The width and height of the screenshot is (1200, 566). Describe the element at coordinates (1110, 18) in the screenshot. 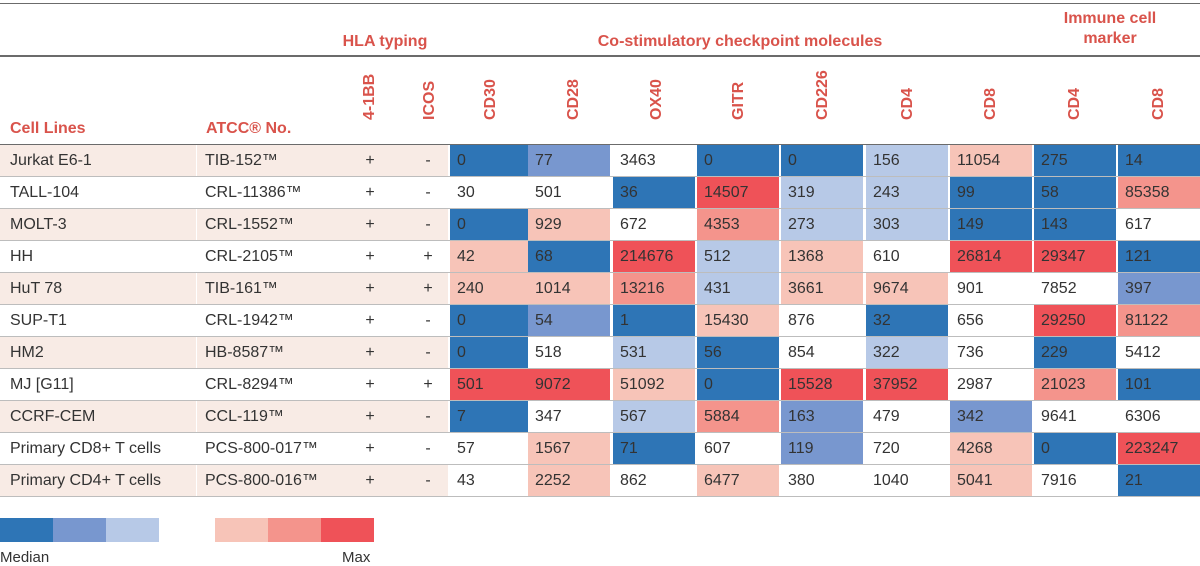

I see `immune-marker-header-line1: Immune cell` at that location.